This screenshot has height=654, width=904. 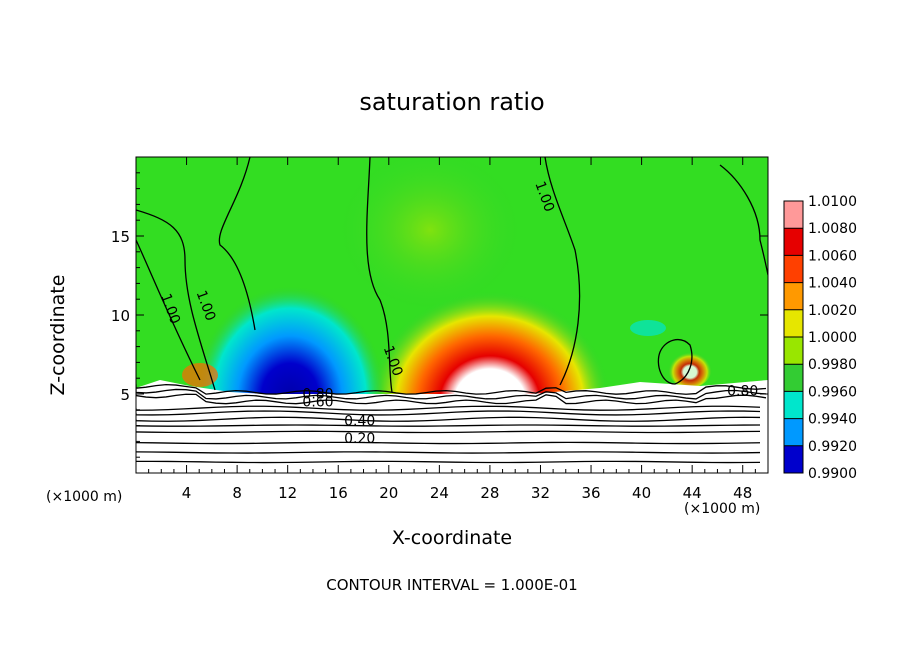 What do you see at coordinates (452, 585) in the screenshot?
I see `contour-interval-note: CONTOUR INTERVAL = 1.000E-01` at bounding box center [452, 585].